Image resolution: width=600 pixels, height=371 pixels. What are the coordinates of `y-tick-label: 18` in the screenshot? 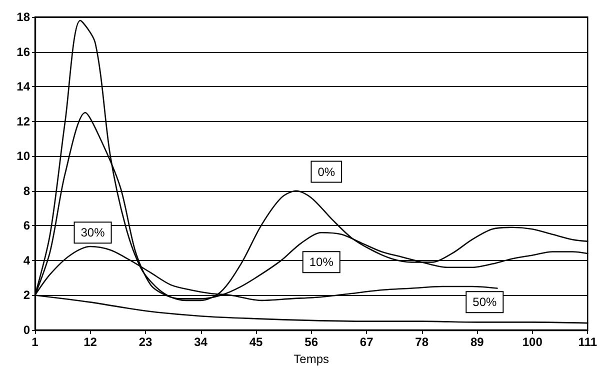 It's located at (23, 17).